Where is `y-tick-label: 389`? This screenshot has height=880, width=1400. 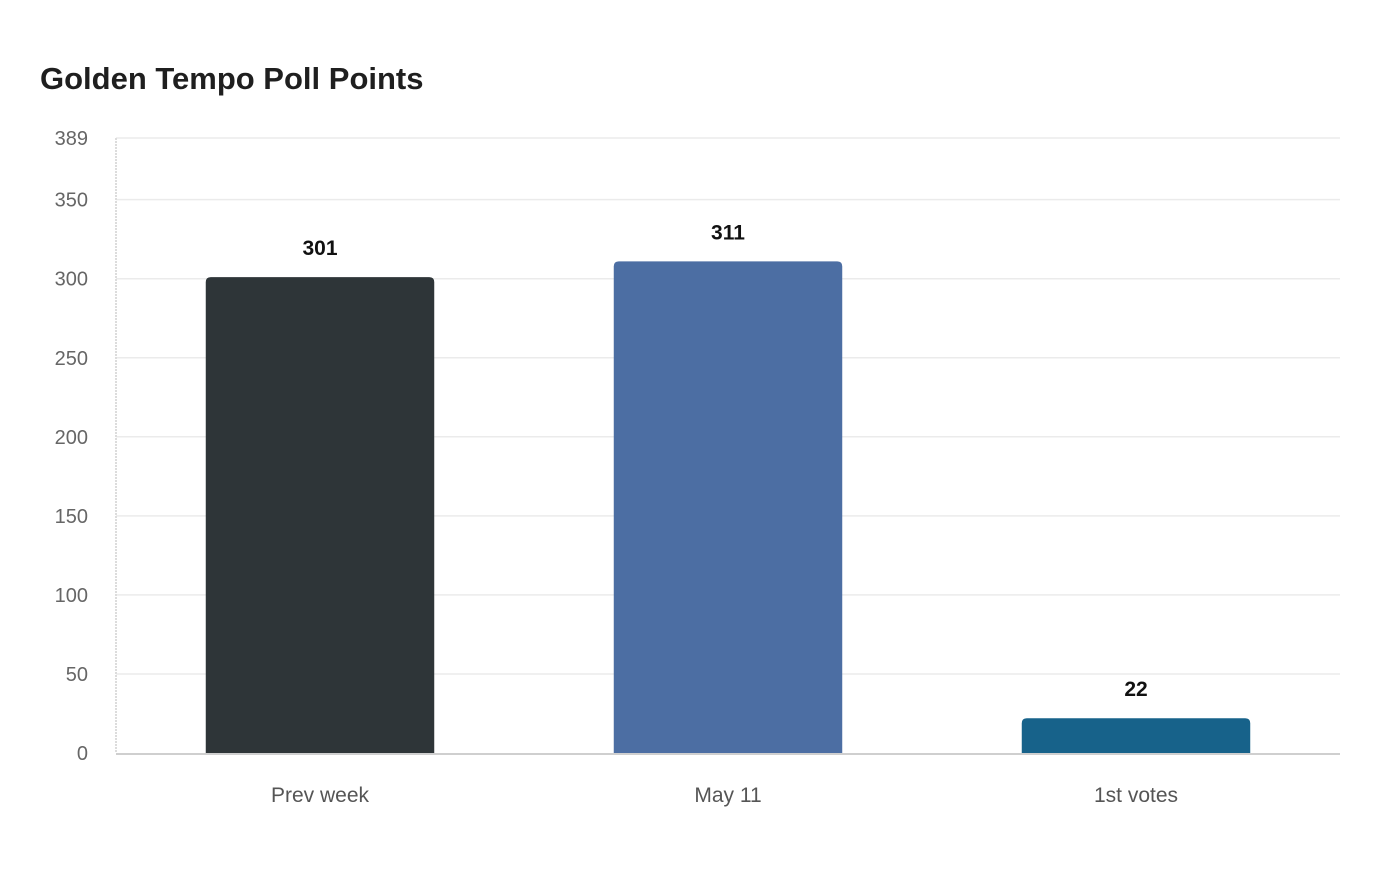
y-tick-label: 389 is located at coordinates (71, 139).